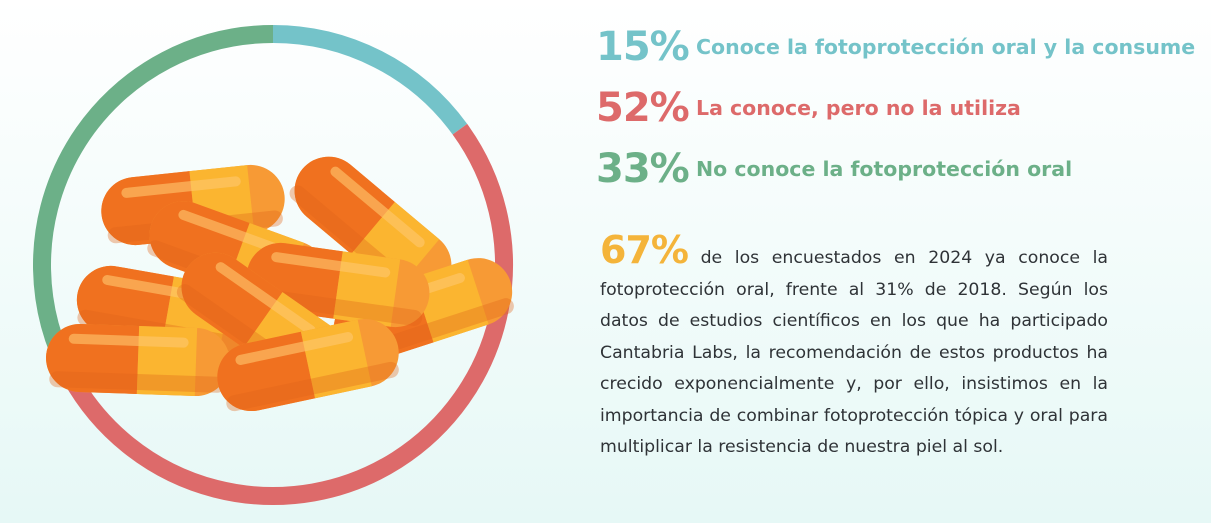 The image size is (1211, 523). I want to click on stat-row-no-utiliza: 52% La conoce, pero no la utiliza, so click(808, 108).